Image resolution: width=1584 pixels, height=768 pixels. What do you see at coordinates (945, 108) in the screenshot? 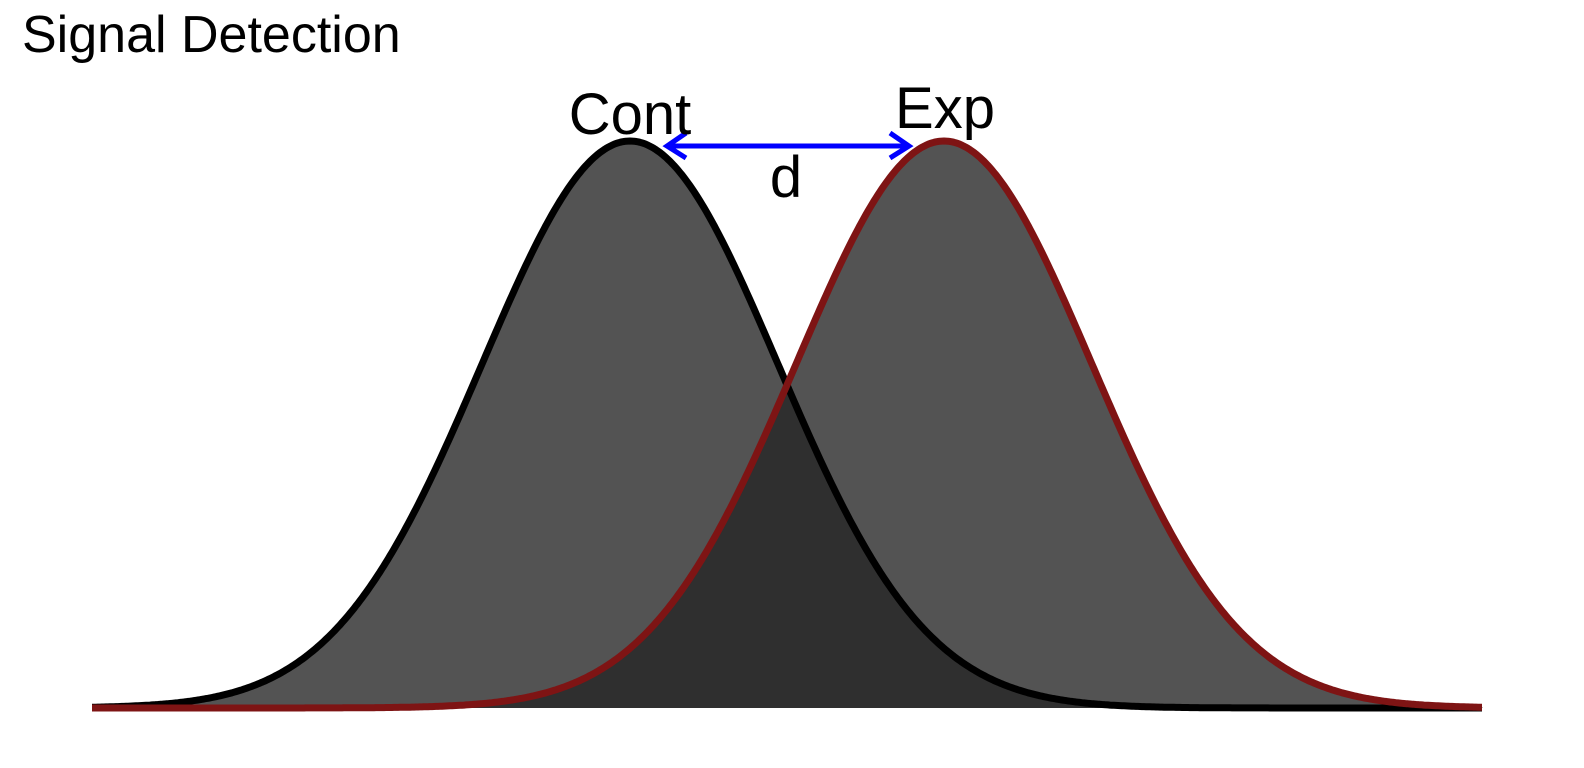
I see `experimental-label: Exp` at bounding box center [945, 108].